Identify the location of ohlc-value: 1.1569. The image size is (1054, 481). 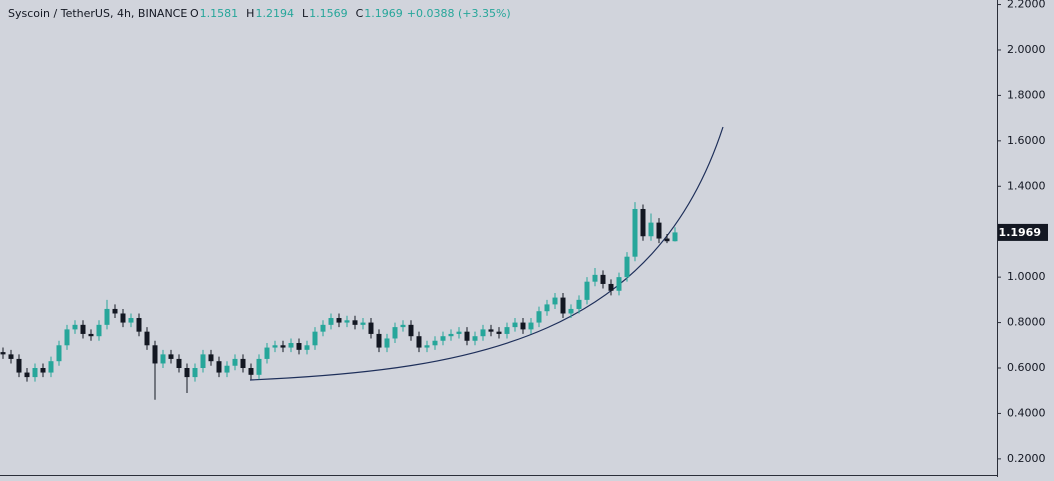
(328, 13).